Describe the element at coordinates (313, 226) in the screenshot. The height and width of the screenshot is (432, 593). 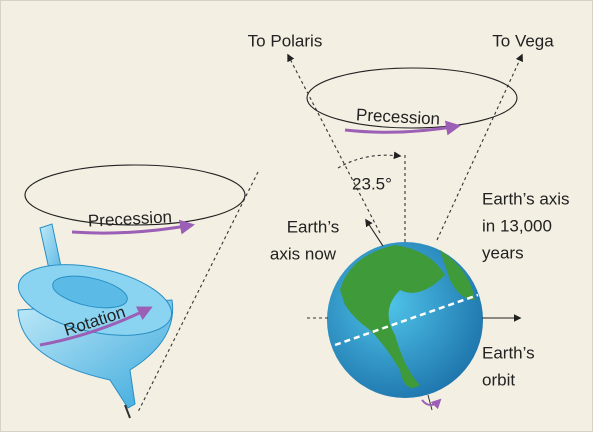
I see `axis-now-label: Earth’s` at that location.